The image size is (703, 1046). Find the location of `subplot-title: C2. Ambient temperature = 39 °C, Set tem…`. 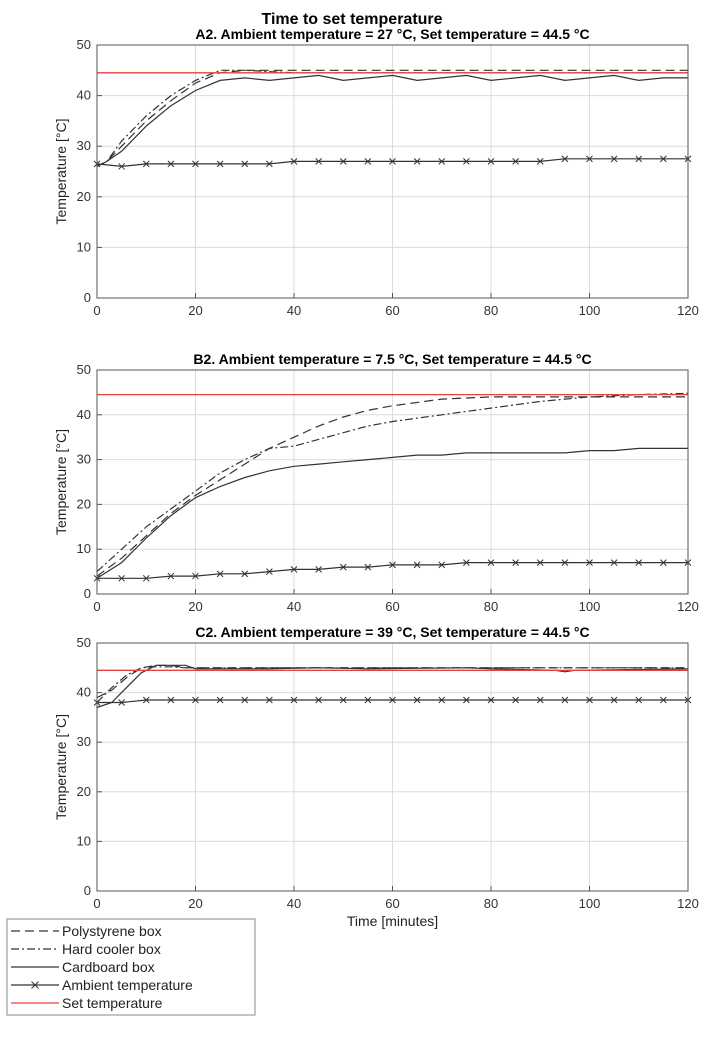

subplot-title: C2. Ambient temperature = 39 °C, Set tem… is located at coordinates (392, 632).